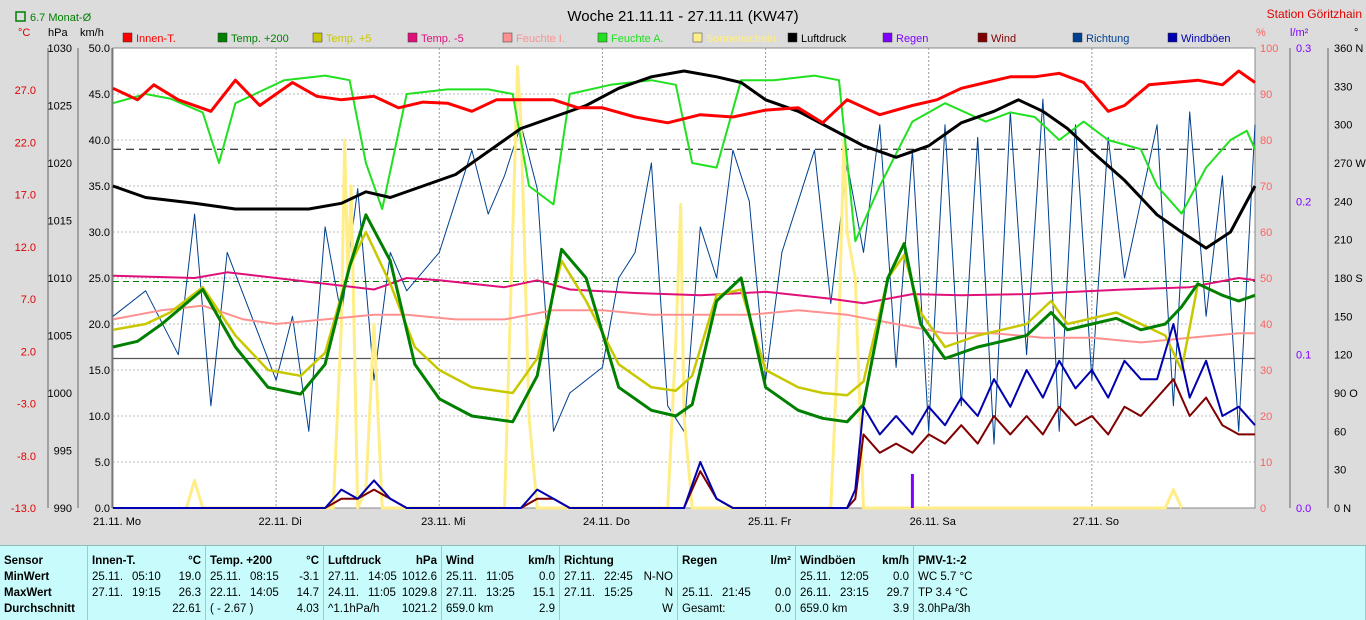 This screenshot has width=1366, height=620. Describe the element at coordinates (736, 593) in the screenshot. I see `table-cell-row: 25.11. 21:45 0.0` at that location.